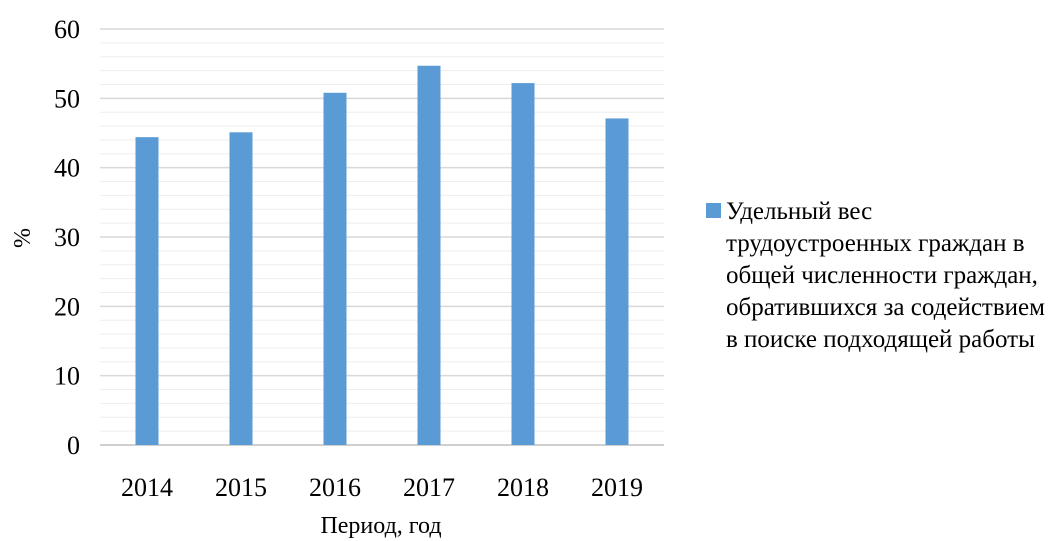  Describe the element at coordinates (147, 487) in the screenshot. I see `x-tick-label: 2014` at that location.